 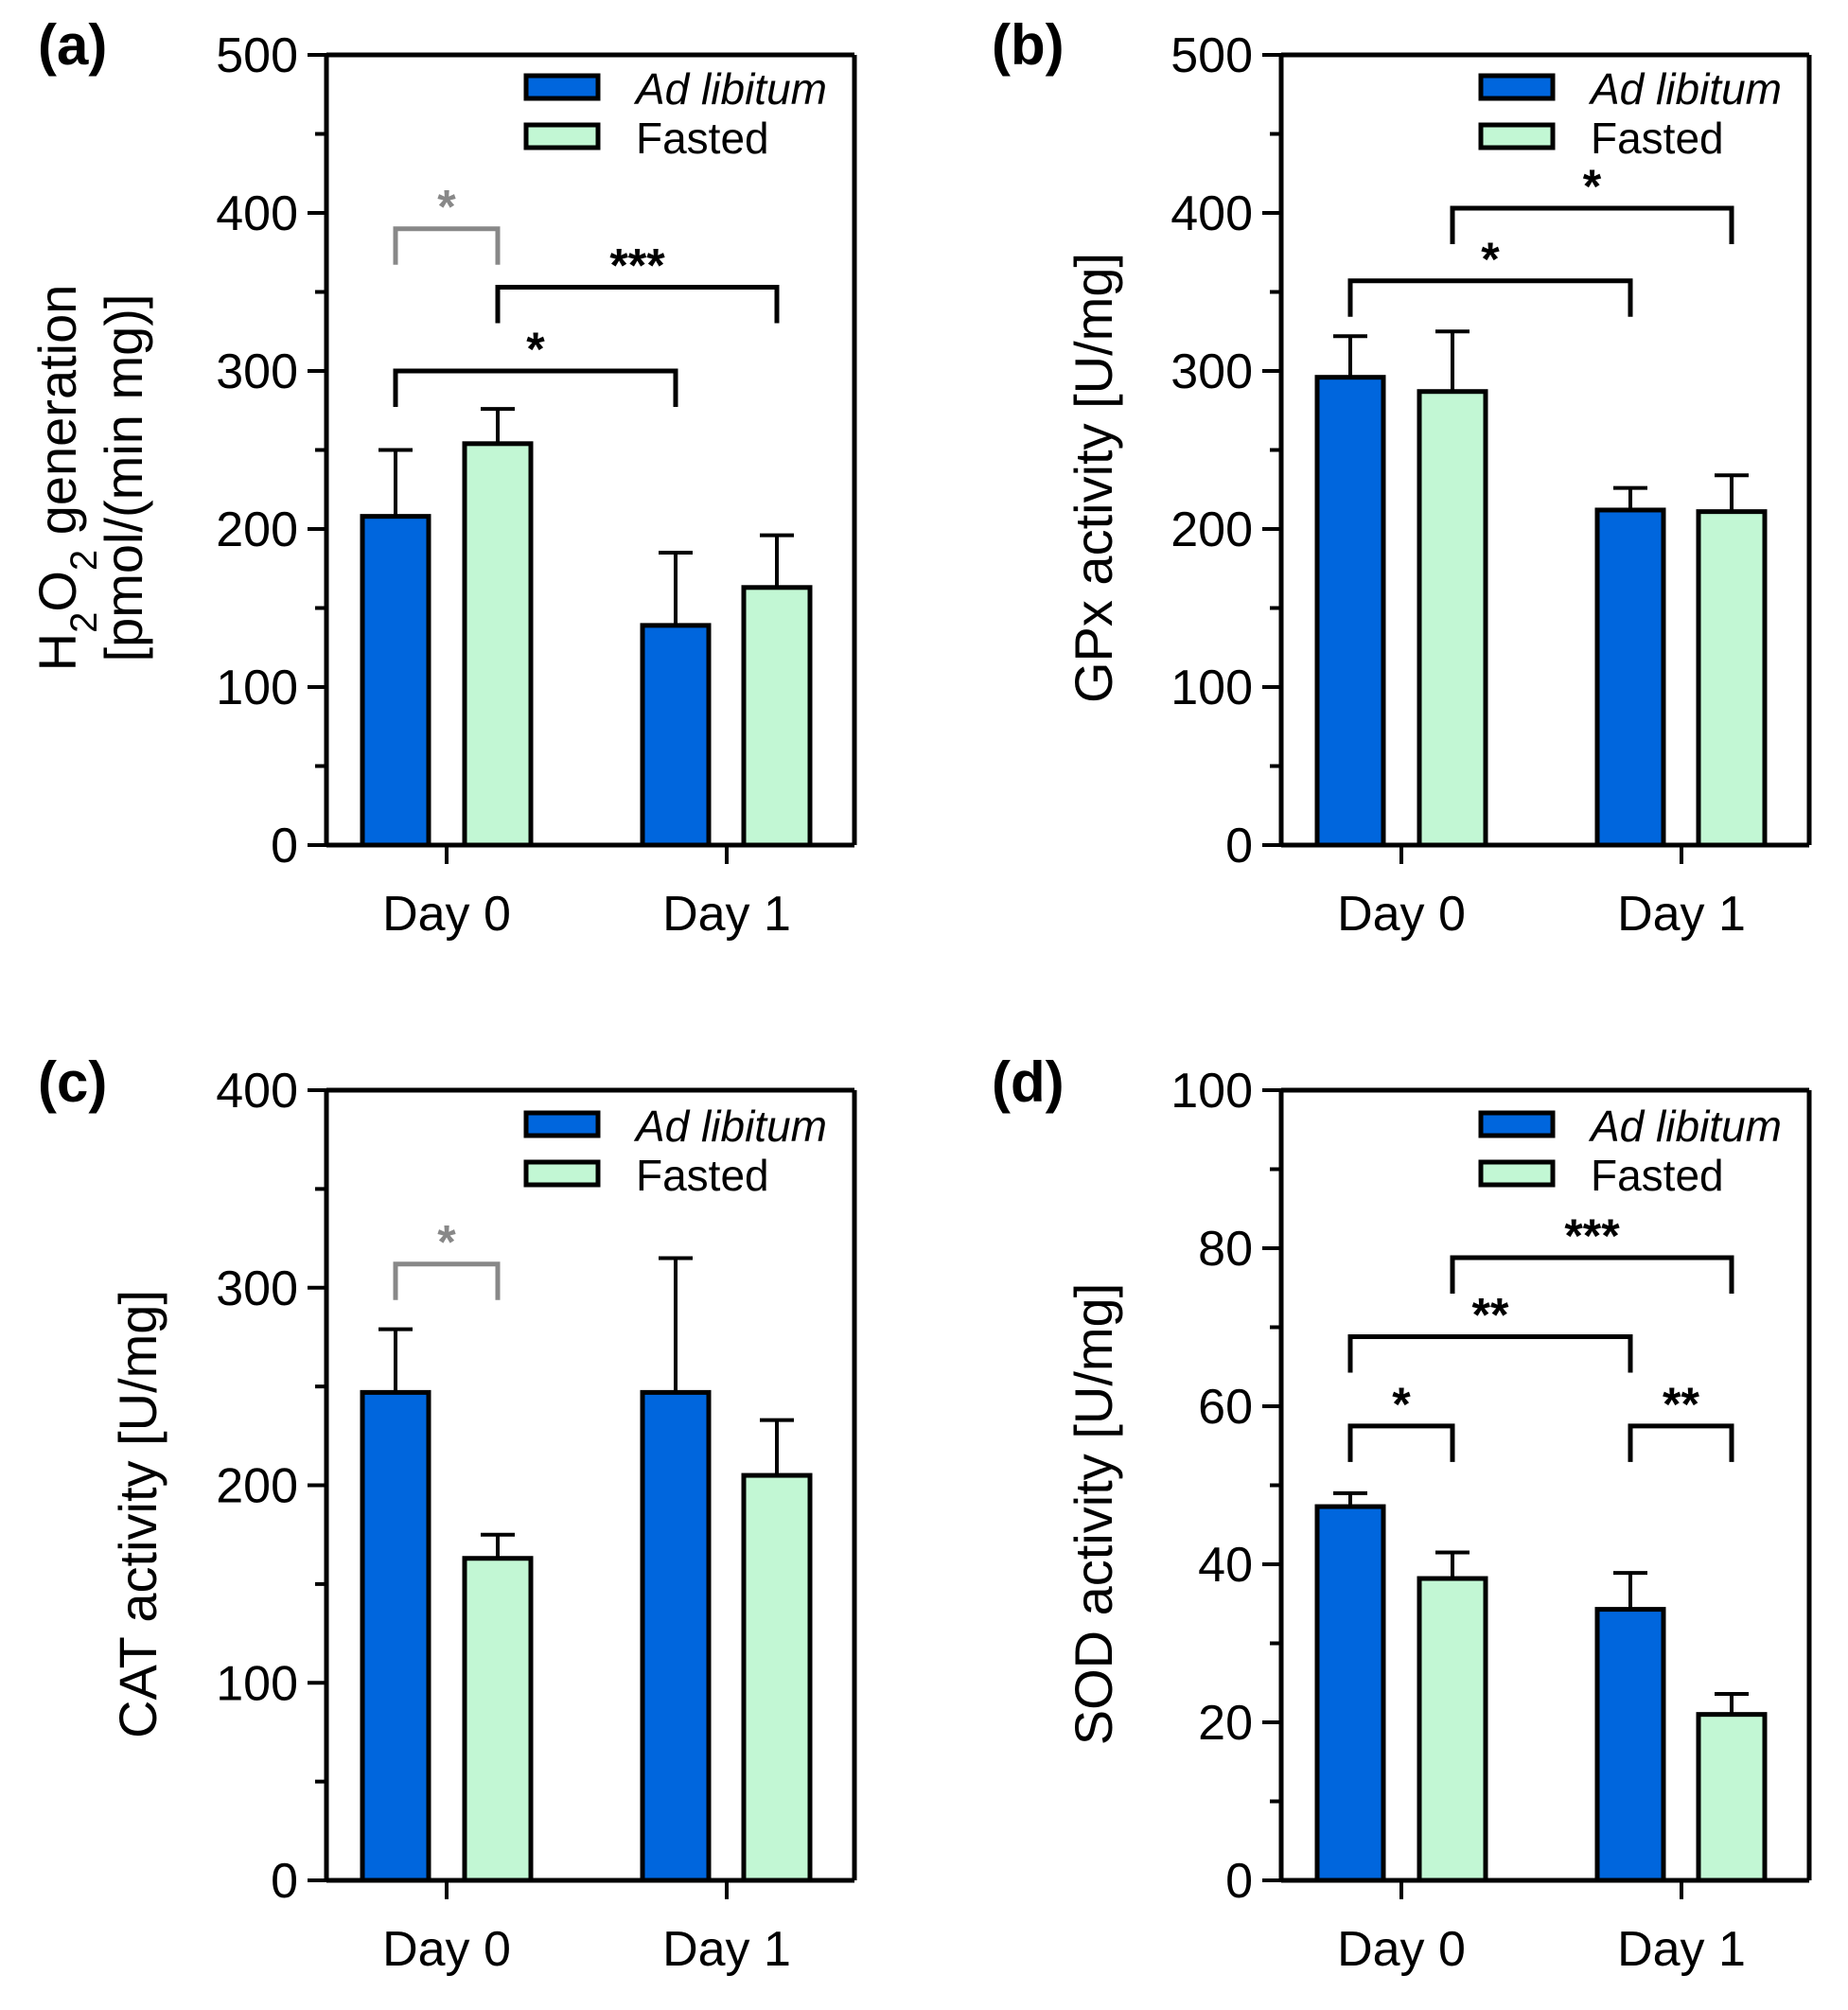 What do you see at coordinates (1490, 1315) in the screenshot?
I see `significance-label: **` at bounding box center [1490, 1315].